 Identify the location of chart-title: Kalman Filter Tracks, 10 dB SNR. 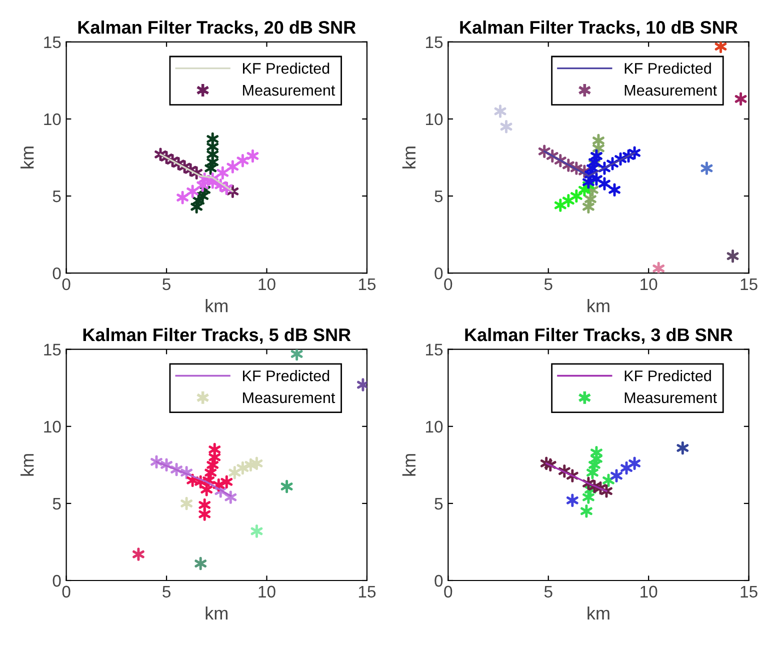
(599, 28).